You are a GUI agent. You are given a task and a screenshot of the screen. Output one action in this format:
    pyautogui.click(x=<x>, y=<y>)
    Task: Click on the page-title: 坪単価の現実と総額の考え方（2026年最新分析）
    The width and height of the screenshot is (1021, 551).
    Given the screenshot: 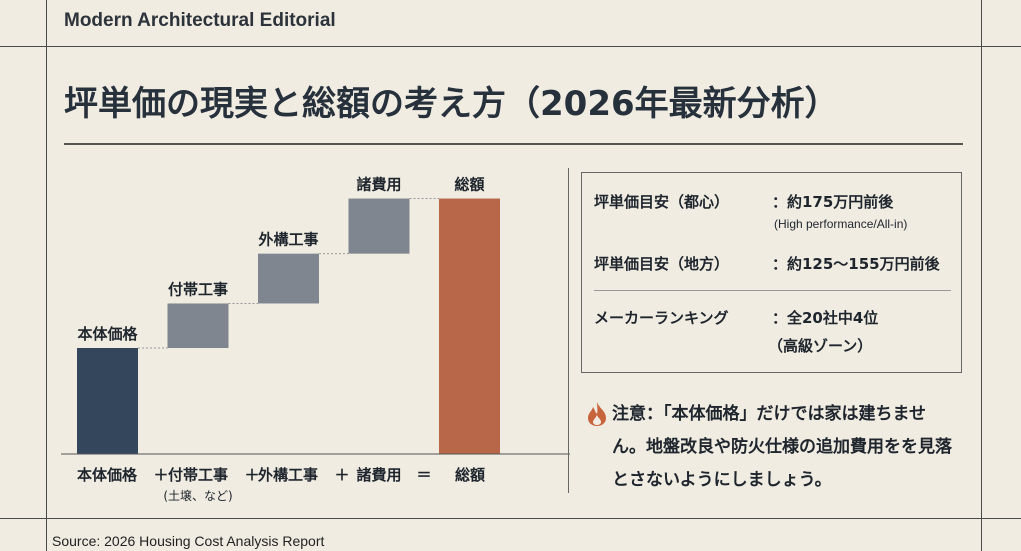 What is the action you would take?
    pyautogui.click(x=451, y=104)
    